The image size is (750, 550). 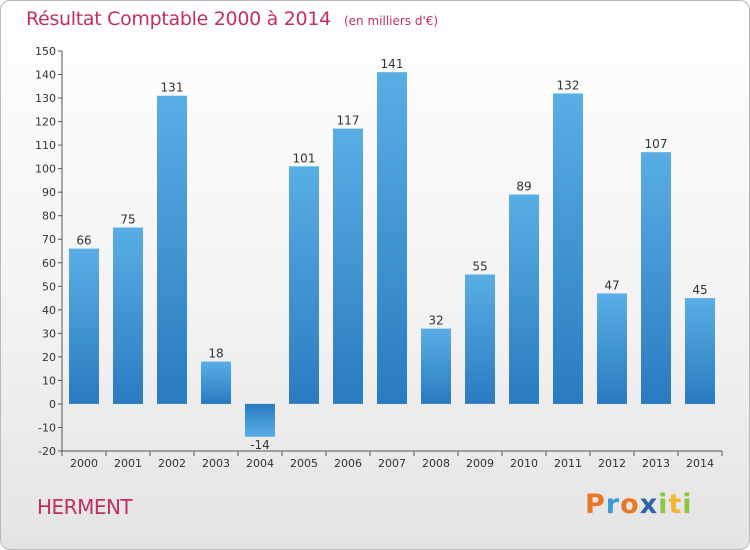 What do you see at coordinates (172, 88) in the screenshot?
I see `data-label: 131` at bounding box center [172, 88].